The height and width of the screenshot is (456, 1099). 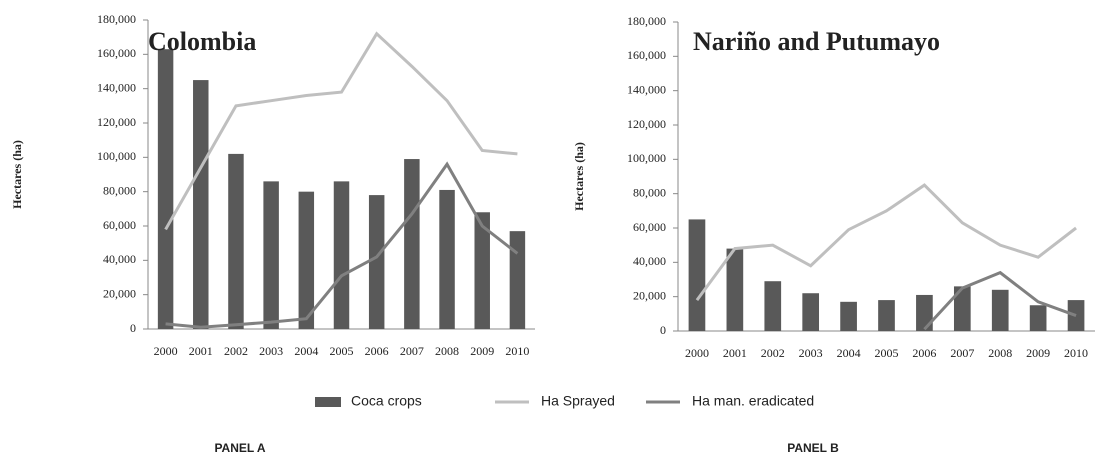 What do you see at coordinates (328, 402) in the screenshot?
I see `legend-swatch` at bounding box center [328, 402].